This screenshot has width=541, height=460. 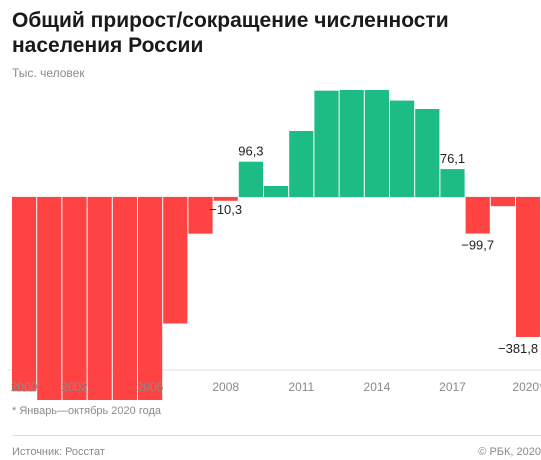 What do you see at coordinates (225, 387) in the screenshot?
I see `x-tick-label-2008: 2008` at bounding box center [225, 387].